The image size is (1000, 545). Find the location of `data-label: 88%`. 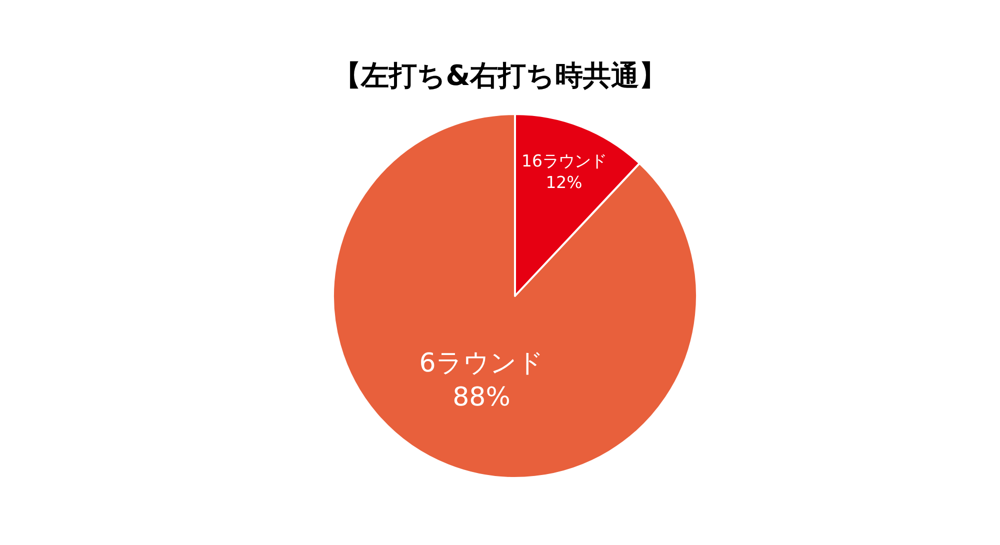

data-label: 88% is located at coordinates (481, 397).